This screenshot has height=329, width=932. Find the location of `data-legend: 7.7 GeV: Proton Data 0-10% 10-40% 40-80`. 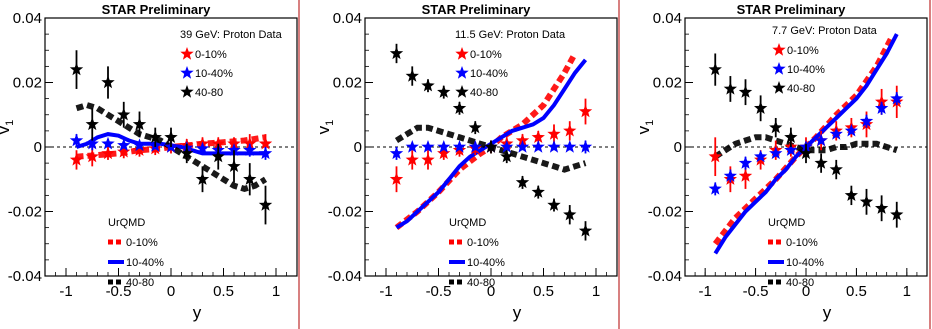

data-legend: 7.7 GeV: Proton Data 0-10% 10-40% 40-80 is located at coordinates (825, 60).